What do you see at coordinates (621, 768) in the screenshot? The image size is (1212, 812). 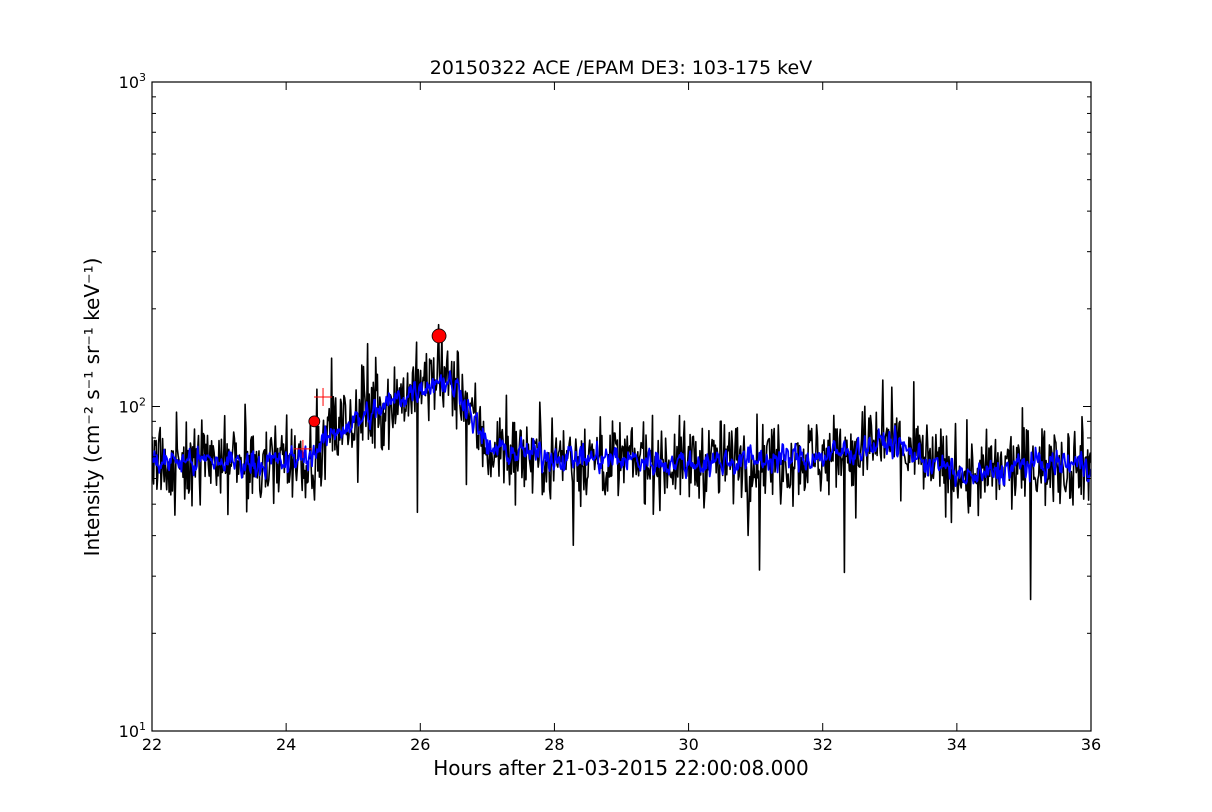 I see `x-axis-label: Hours after 21-03-2015 22:00:08.000` at bounding box center [621, 768].